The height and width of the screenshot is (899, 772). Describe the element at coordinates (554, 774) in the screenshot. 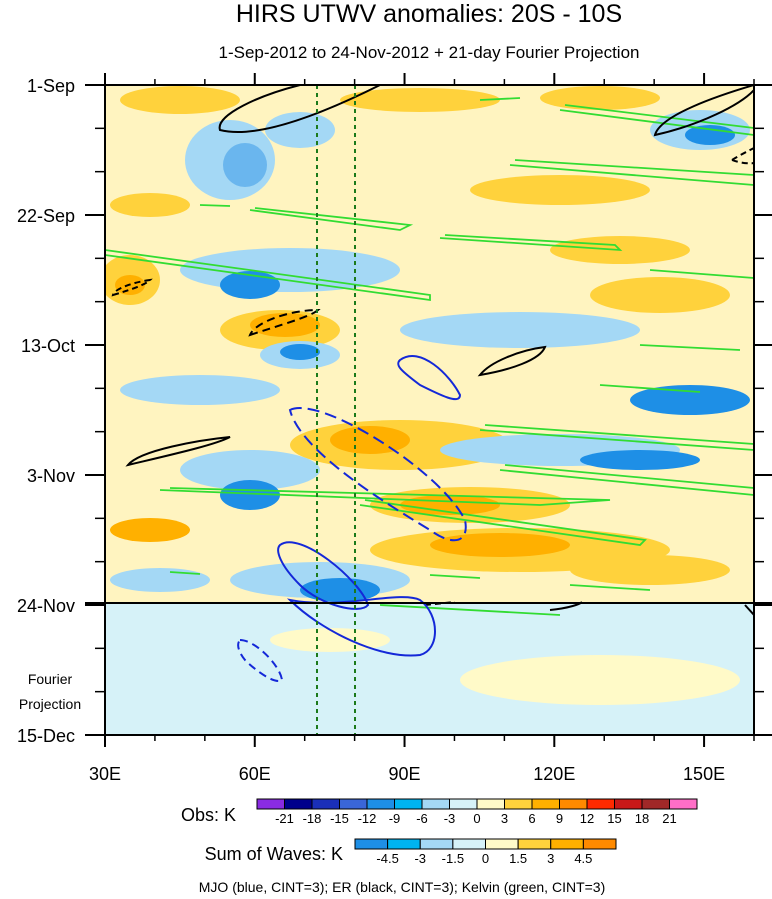

I see `x-tick-label: 120E` at that location.